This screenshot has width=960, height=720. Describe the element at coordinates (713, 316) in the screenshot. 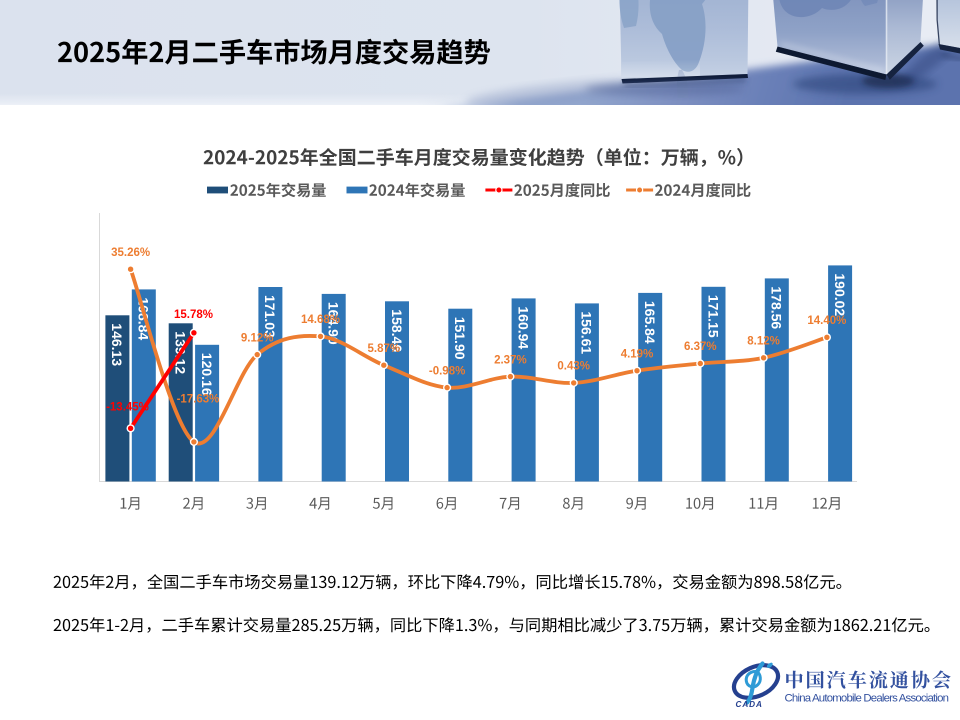

I see `svg-text: 171.15` at that location.